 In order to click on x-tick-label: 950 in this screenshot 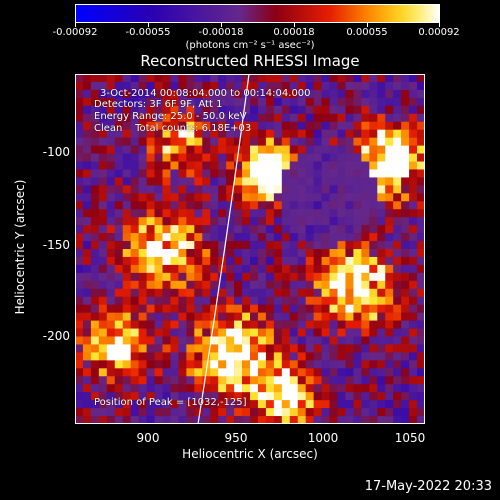, I will do `click(236, 438)`.